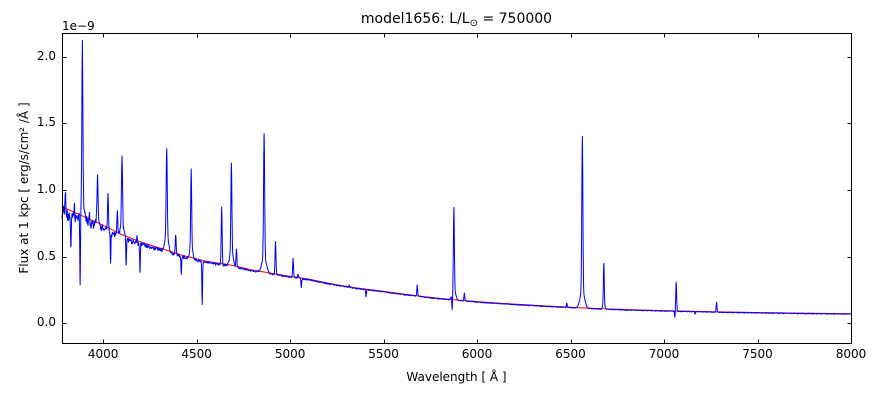 The width and height of the screenshot is (880, 400). I want to click on plot-title-text: model1656: L/L, so click(415, 19).